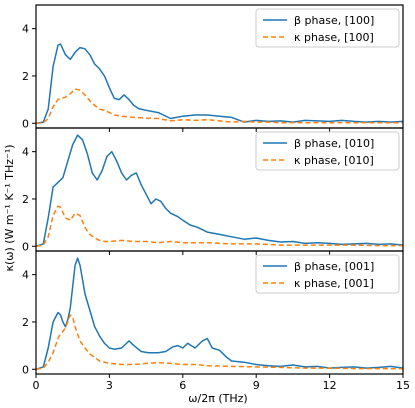 The image size is (415, 408). Describe the element at coordinates (334, 37) in the screenshot. I see `legend-label-kappa: κ phase, [100]` at that location.